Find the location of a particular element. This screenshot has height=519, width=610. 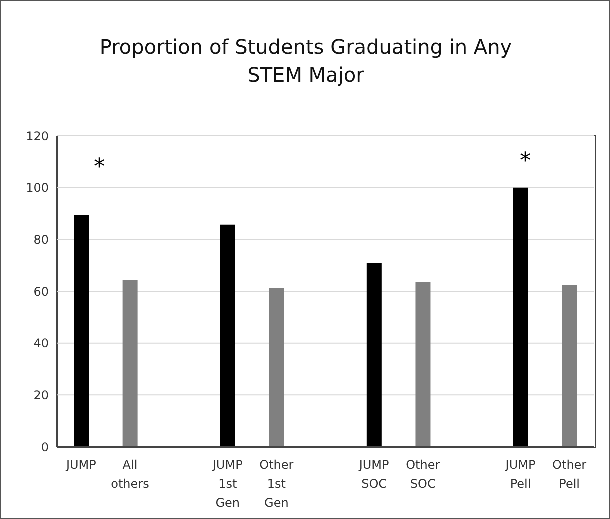

y-tick-label: 80 is located at coordinates (41, 239).